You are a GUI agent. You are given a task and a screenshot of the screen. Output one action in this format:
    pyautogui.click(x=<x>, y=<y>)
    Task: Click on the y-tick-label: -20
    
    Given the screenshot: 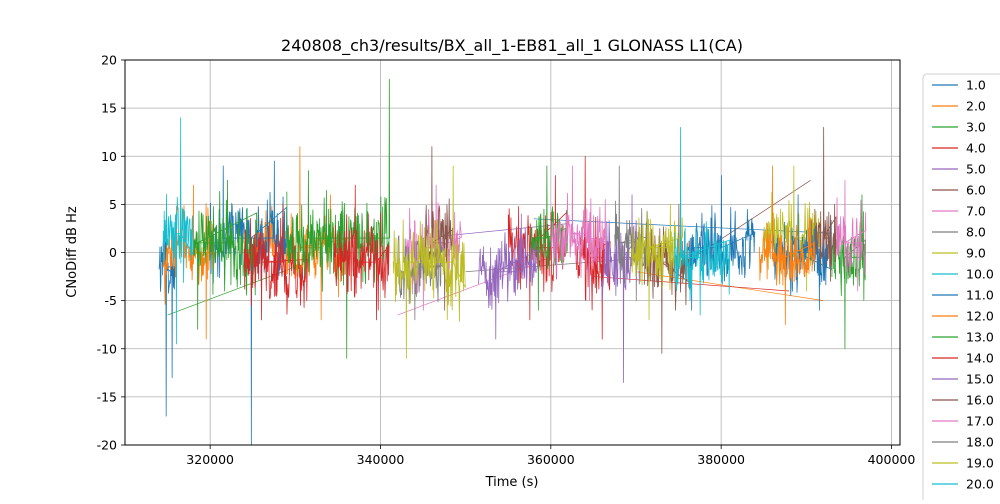 What is the action you would take?
    pyautogui.click(x=107, y=445)
    